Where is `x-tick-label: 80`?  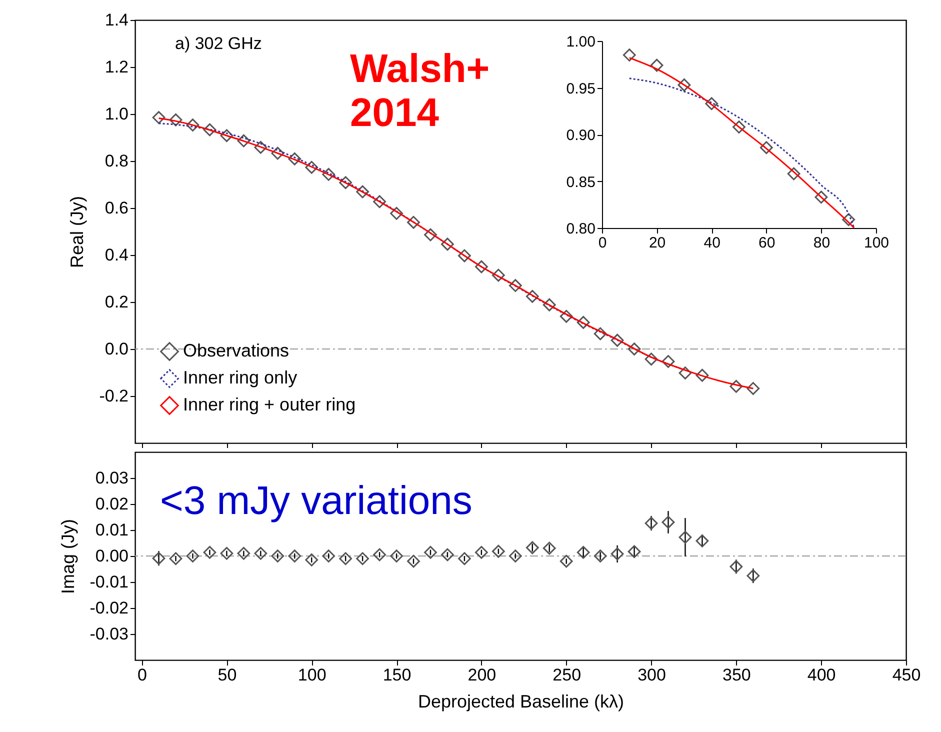
x-tick-label: 80 is located at coordinates (821, 243).